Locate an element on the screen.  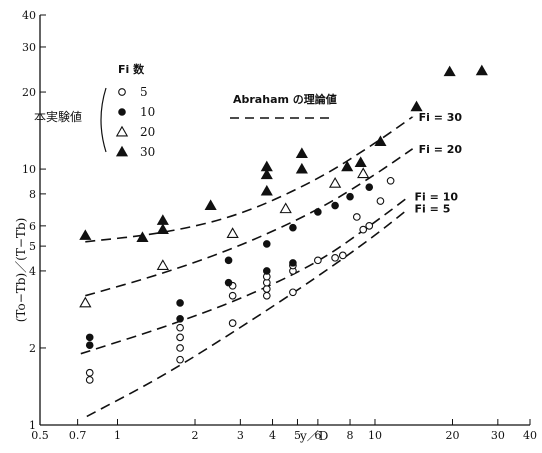
x-tick-label: 8 is located at coordinates (350, 435).